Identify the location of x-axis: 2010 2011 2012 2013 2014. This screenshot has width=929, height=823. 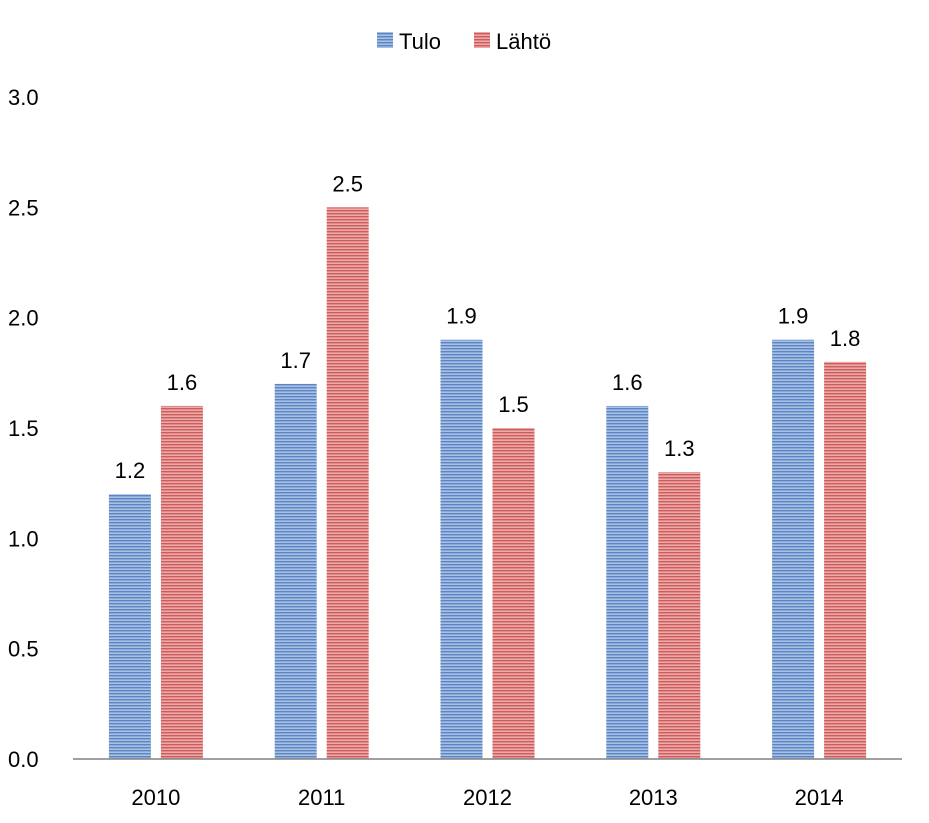
(487, 784).